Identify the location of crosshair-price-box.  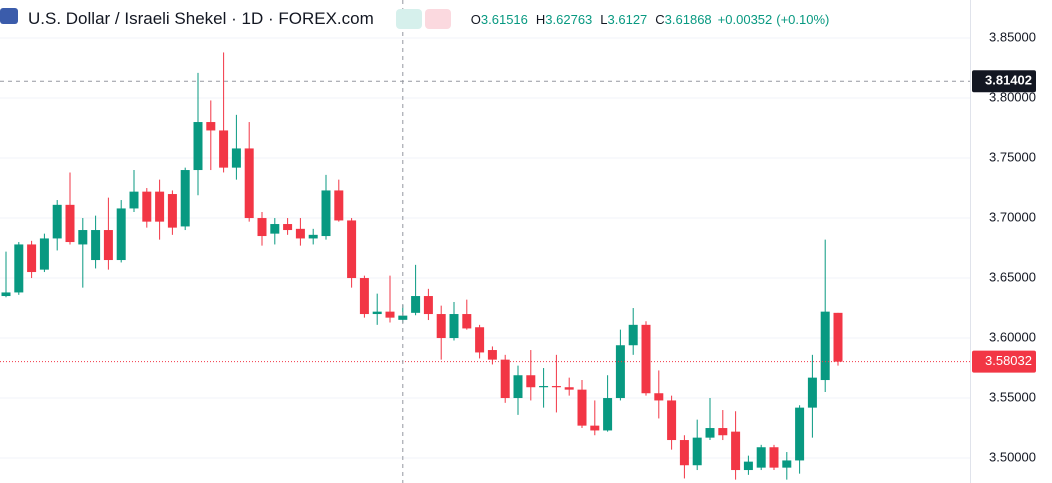
(1004, 81).